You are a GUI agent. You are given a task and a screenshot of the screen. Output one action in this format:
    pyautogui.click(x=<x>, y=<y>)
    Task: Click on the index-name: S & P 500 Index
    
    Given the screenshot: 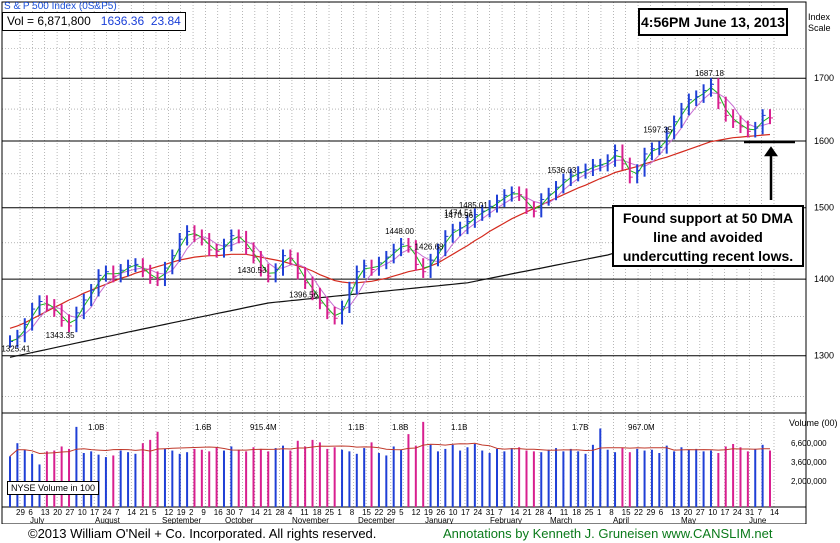 What is the action you would take?
    pyautogui.click(x=40, y=6)
    